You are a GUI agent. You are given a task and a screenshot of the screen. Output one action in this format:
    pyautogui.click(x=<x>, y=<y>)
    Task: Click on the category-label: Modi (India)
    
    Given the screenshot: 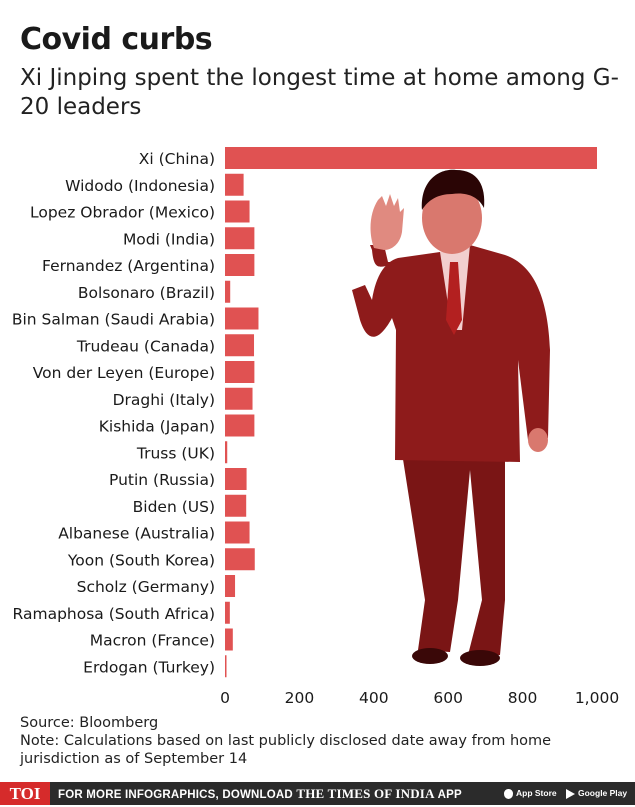 What is the action you would take?
    pyautogui.click(x=169, y=239)
    